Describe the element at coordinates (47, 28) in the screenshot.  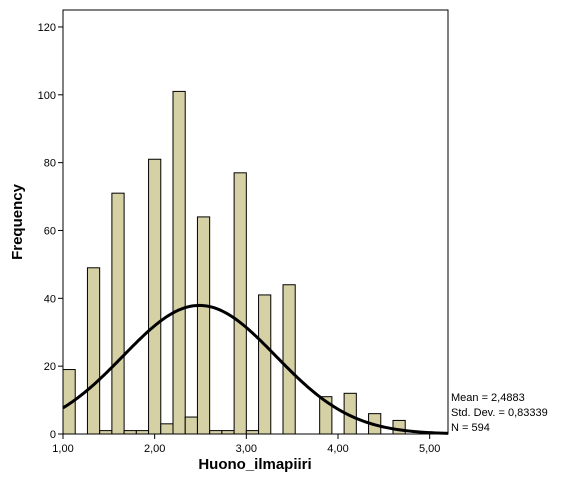
I see `y-tick-label: 120` at that location.